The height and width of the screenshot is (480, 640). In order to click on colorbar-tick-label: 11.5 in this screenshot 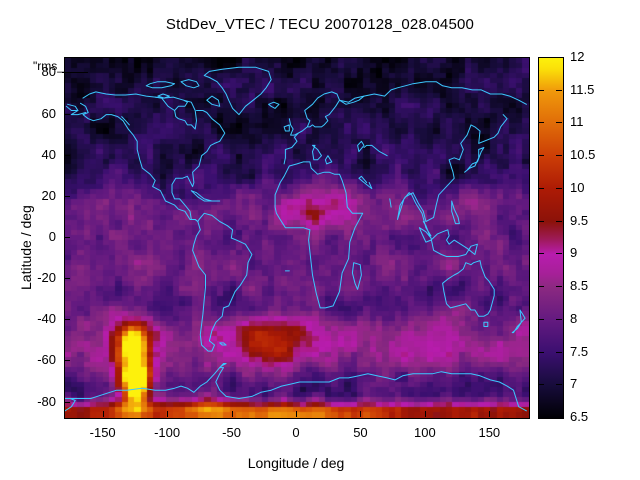, I will do `click(582, 89)`.